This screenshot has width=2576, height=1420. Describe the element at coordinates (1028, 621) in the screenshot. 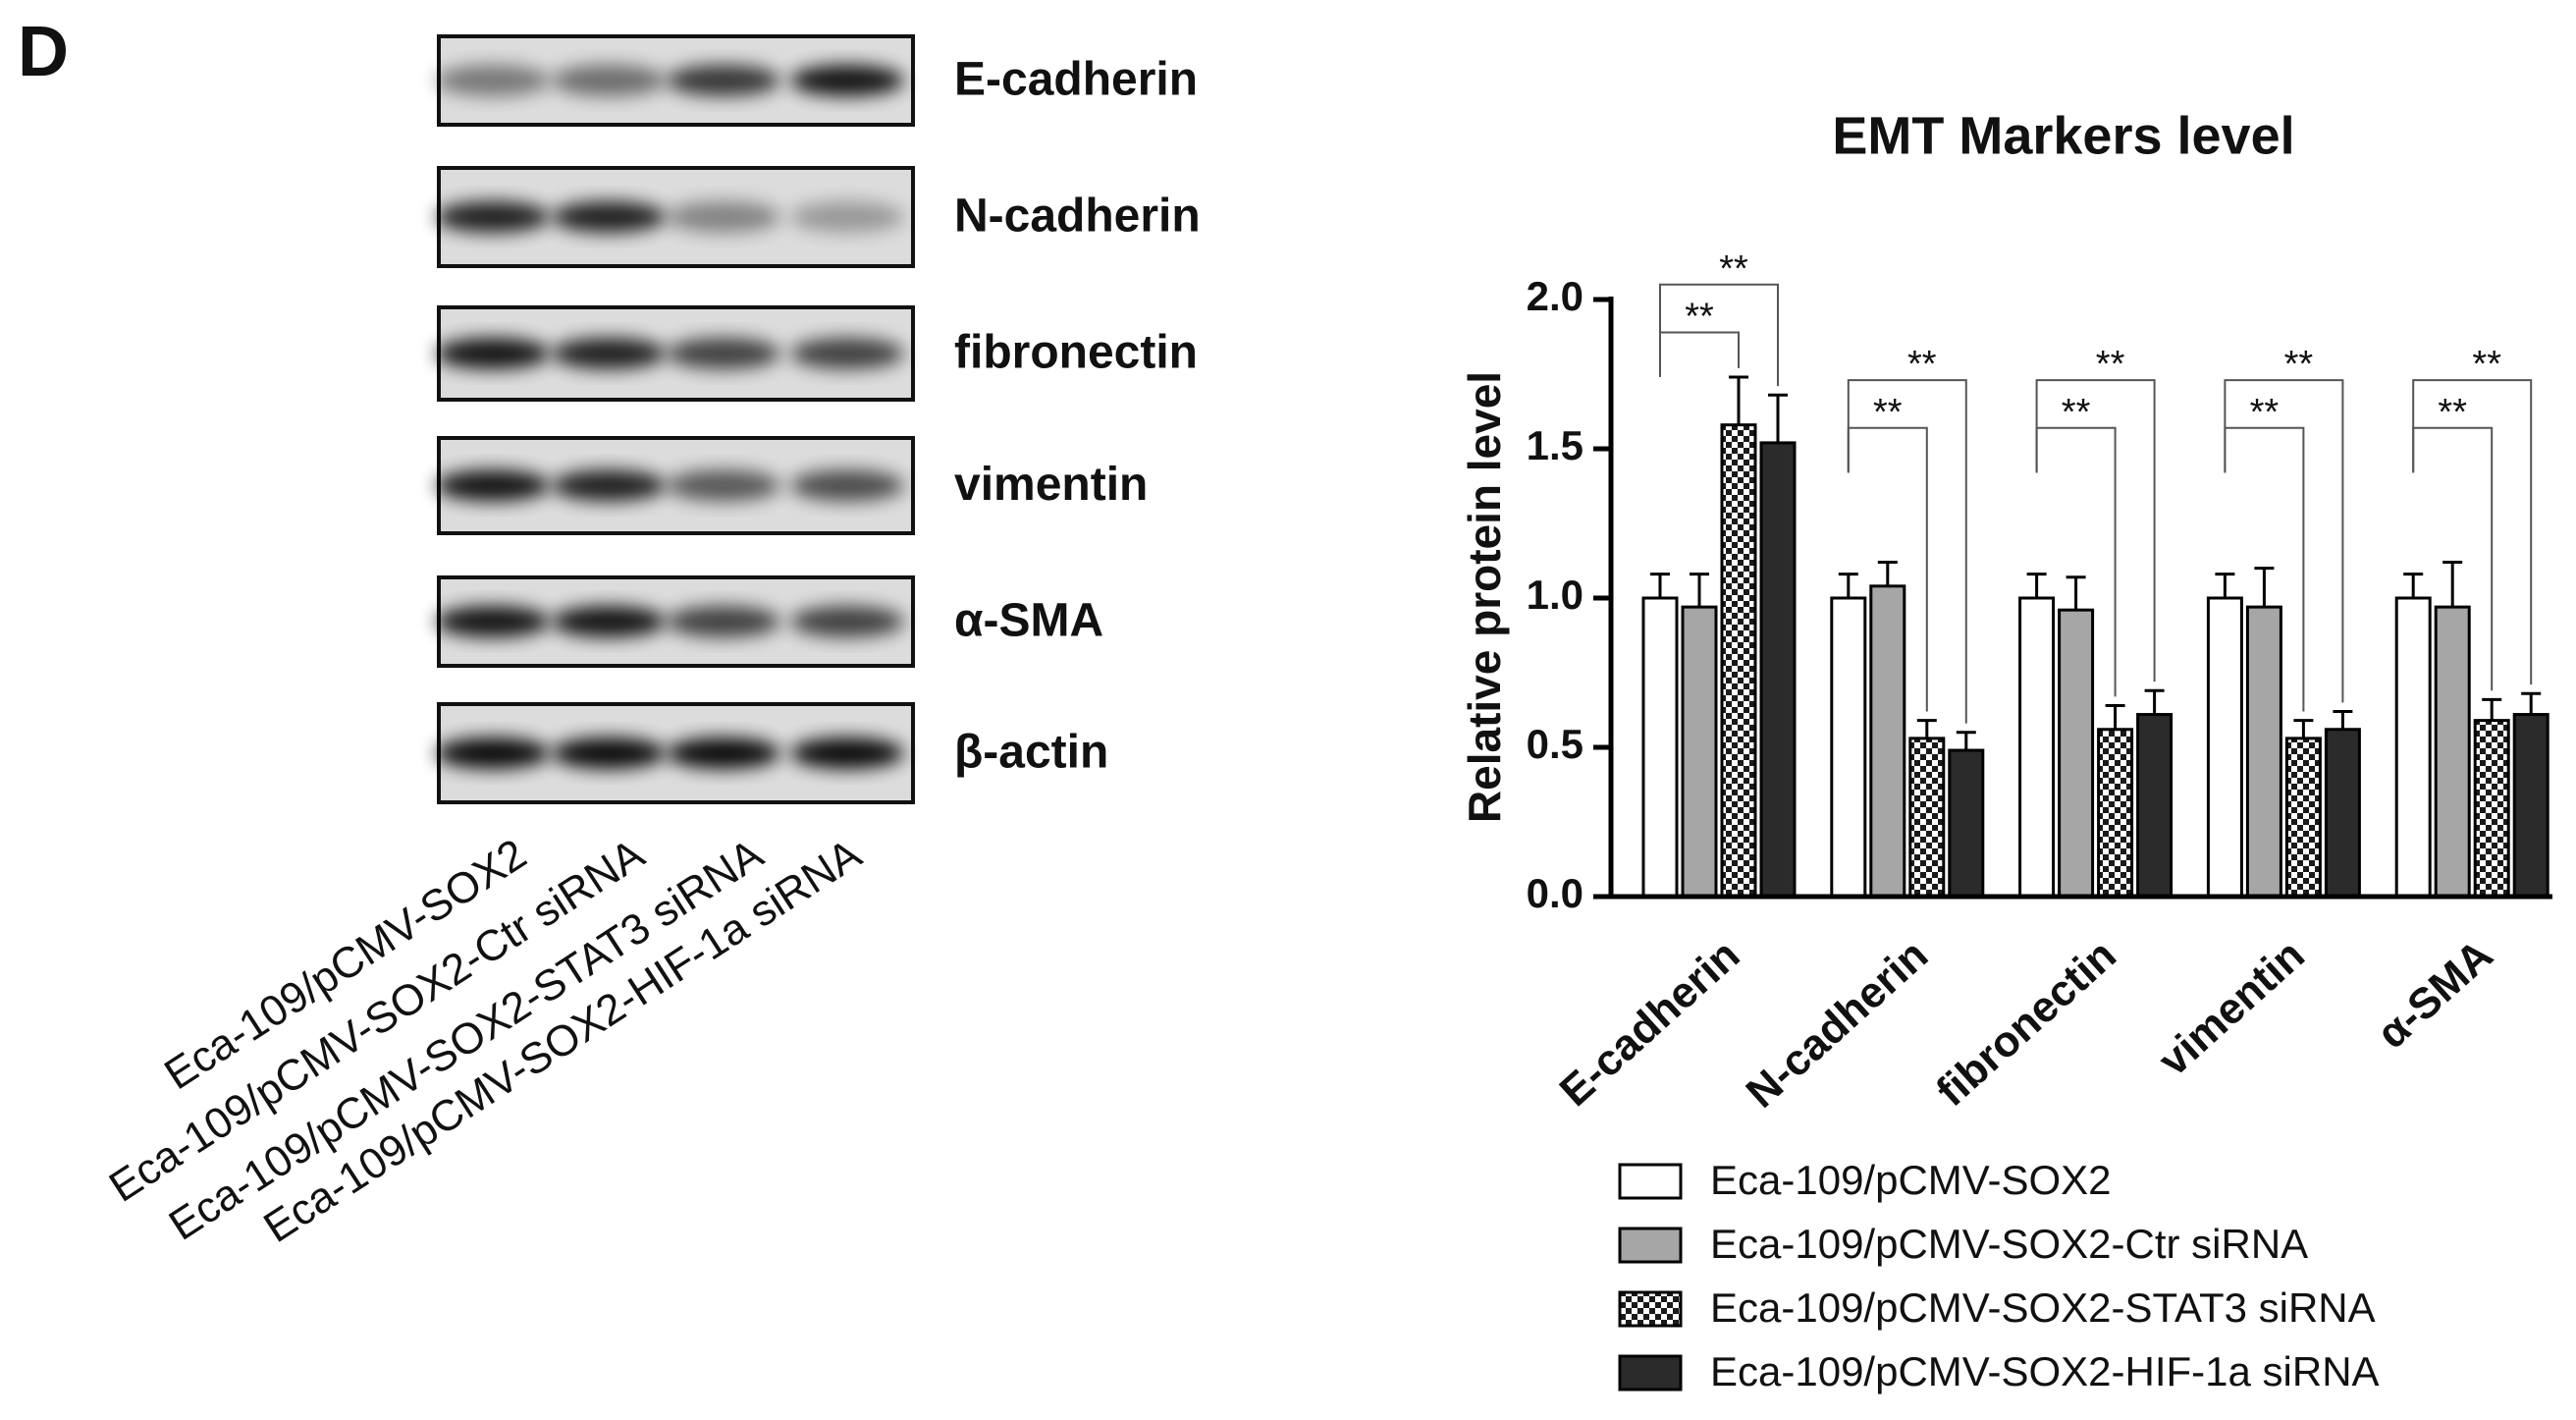

I see `blot-row-label: α-SMA` at that location.